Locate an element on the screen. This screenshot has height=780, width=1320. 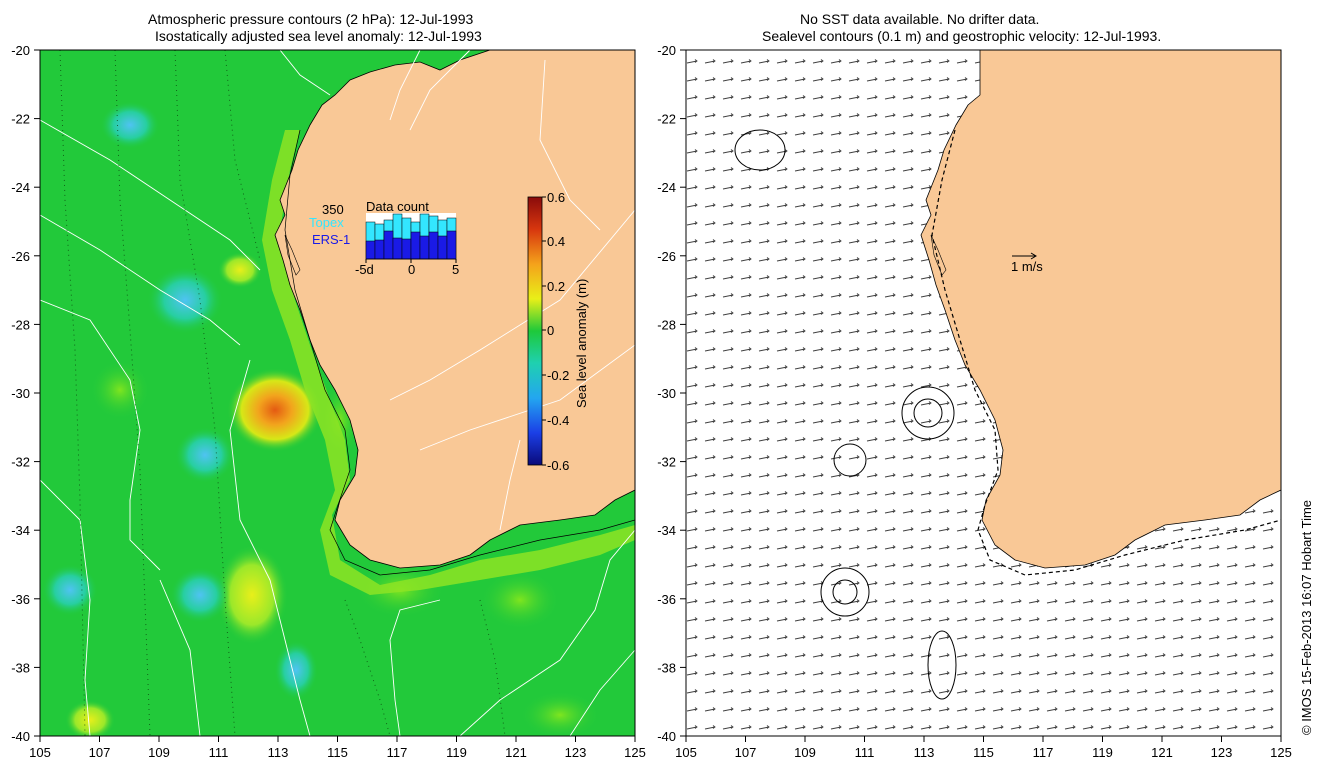
ers1-legend: ERS-1 is located at coordinates (331, 239).